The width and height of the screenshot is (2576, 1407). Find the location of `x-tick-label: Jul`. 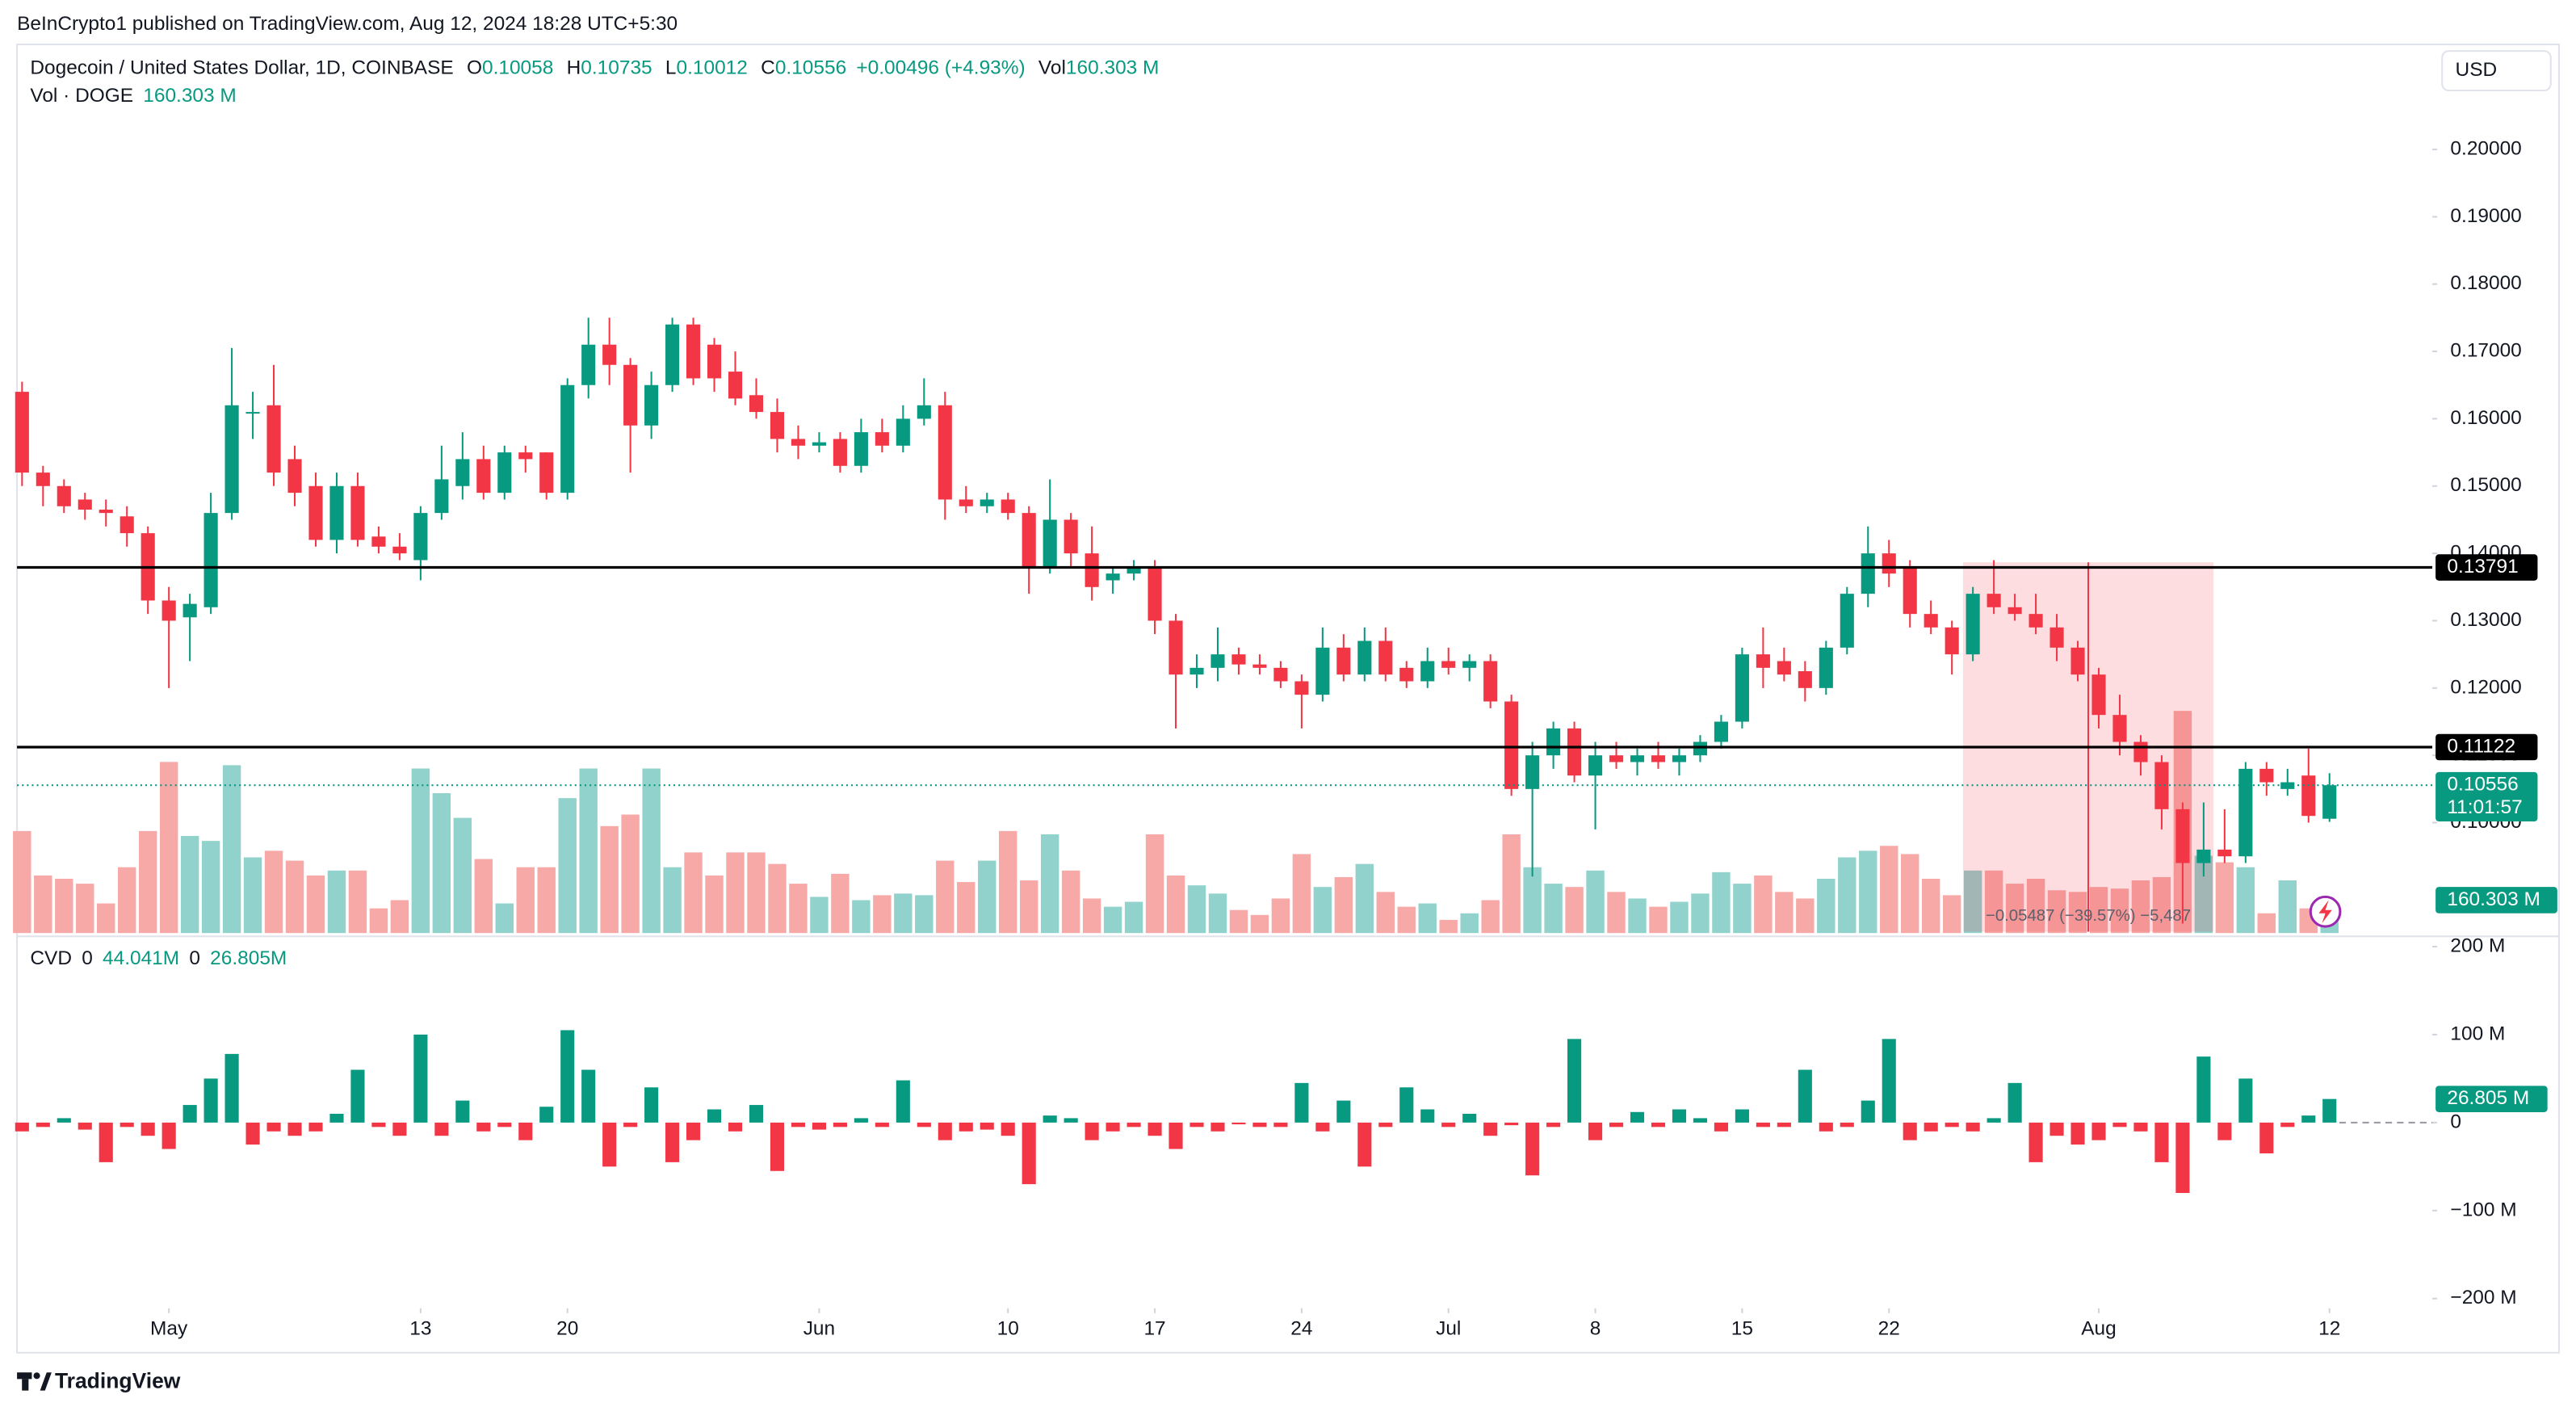

x-tick-label: Jul is located at coordinates (1448, 1329).